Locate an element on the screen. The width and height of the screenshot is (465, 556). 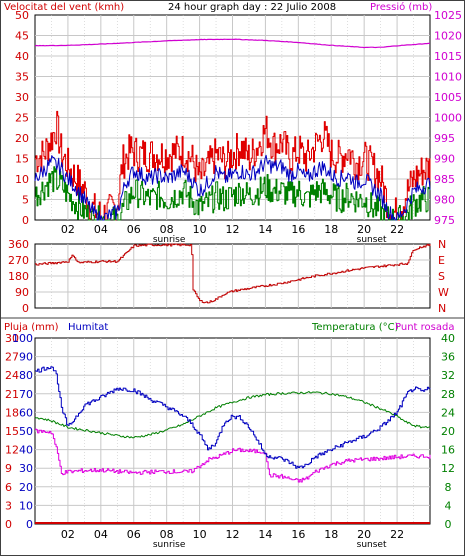
y-tick-label: 15 is located at coordinates (22, 159).